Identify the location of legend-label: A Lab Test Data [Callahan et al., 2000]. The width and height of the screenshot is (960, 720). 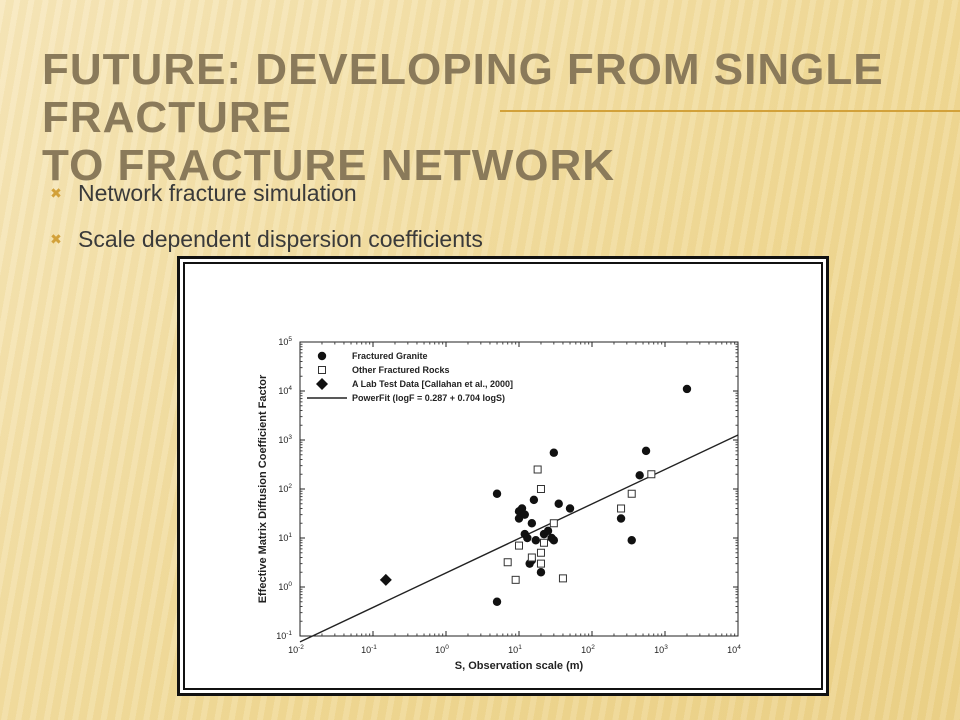
(432, 384).